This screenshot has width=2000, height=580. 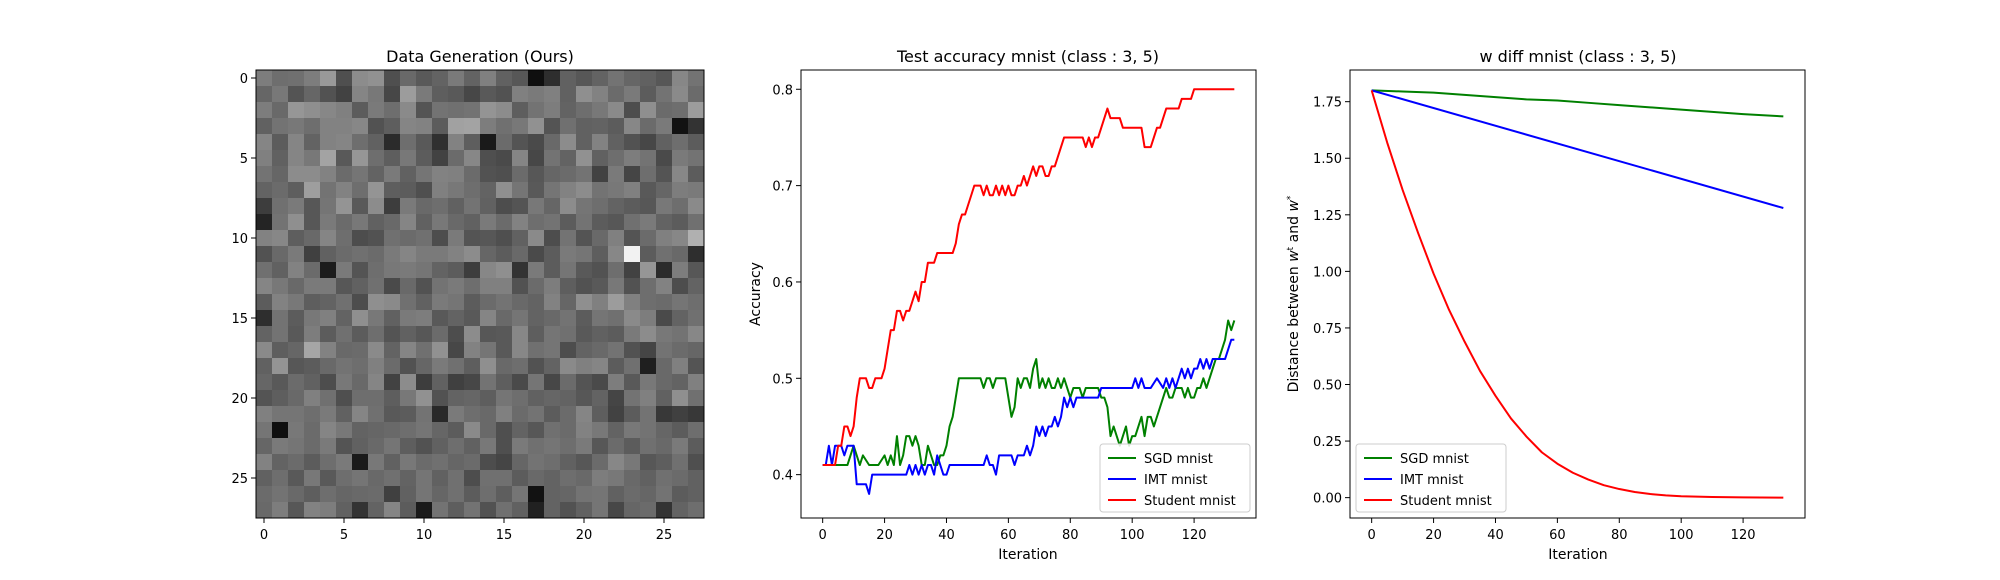 What do you see at coordinates (1577, 149) in the screenshot?
I see `series-line-imt` at bounding box center [1577, 149].